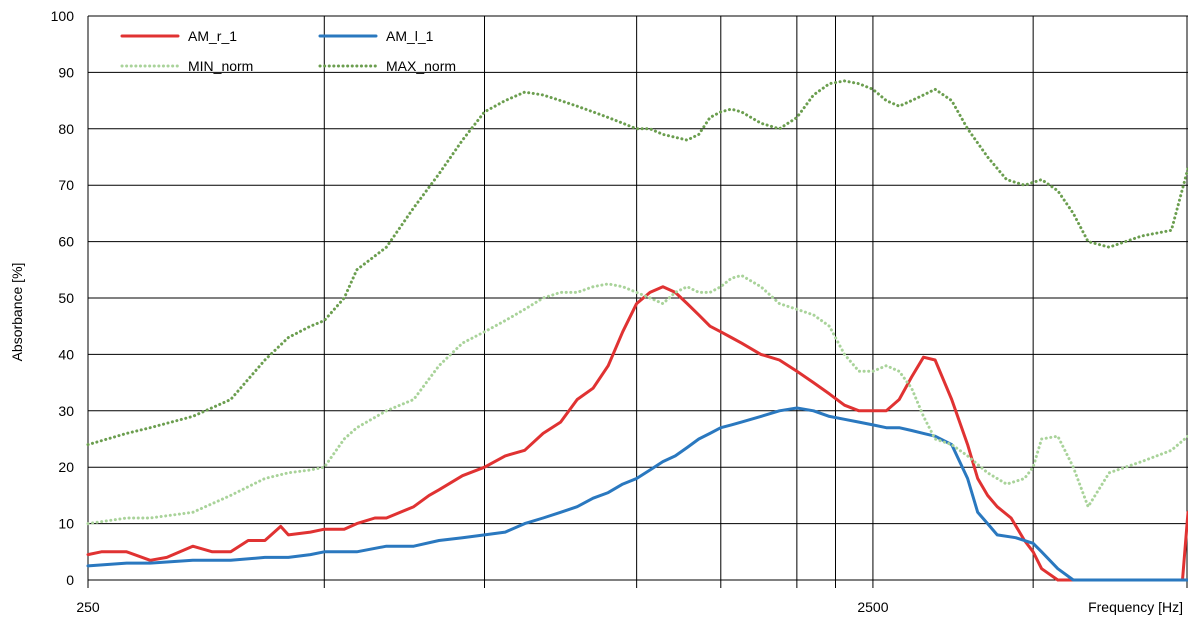 The image size is (1188, 625). What do you see at coordinates (70, 580) in the screenshot?
I see `y-tick-label: 0` at bounding box center [70, 580].